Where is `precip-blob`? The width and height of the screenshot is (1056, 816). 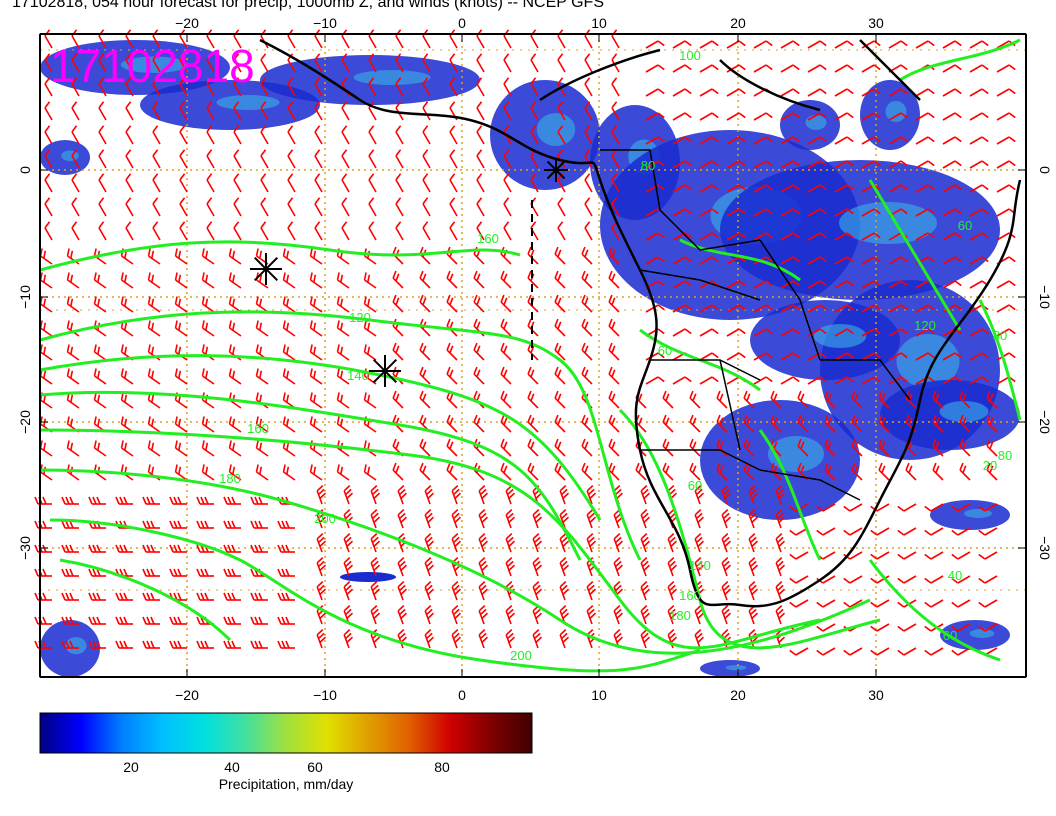 precip-blob is located at coordinates (368, 577).